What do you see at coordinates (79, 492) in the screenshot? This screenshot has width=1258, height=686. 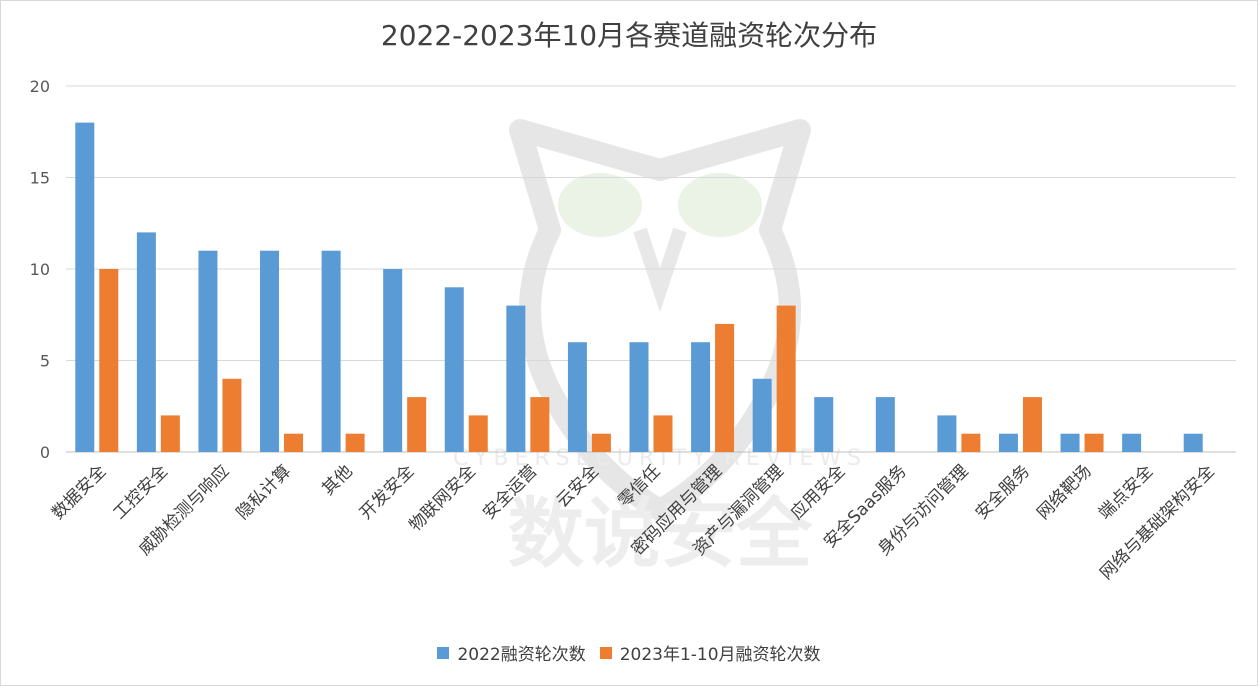 I see `x-category-label: 数据安全` at bounding box center [79, 492].